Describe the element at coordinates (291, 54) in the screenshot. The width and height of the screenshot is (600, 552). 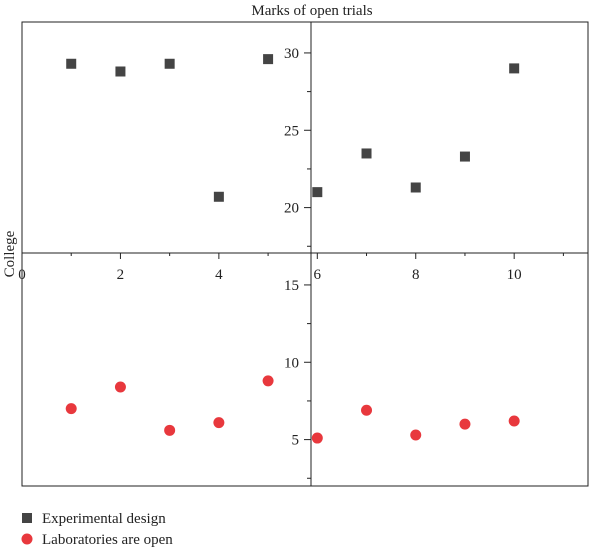
I see `y-tick-label: 30` at that location.